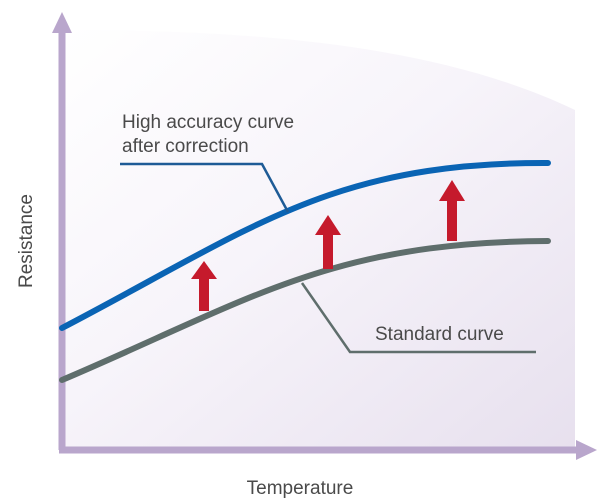  I want to click on standard-leader-line, so click(418, 318).